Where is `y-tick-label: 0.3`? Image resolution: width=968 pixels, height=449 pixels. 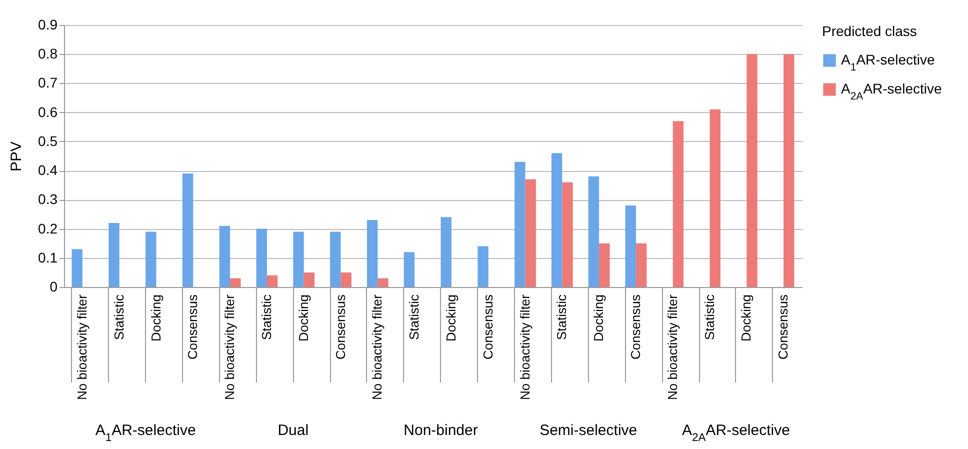 y-tick-label: 0.3 is located at coordinates (48, 199).